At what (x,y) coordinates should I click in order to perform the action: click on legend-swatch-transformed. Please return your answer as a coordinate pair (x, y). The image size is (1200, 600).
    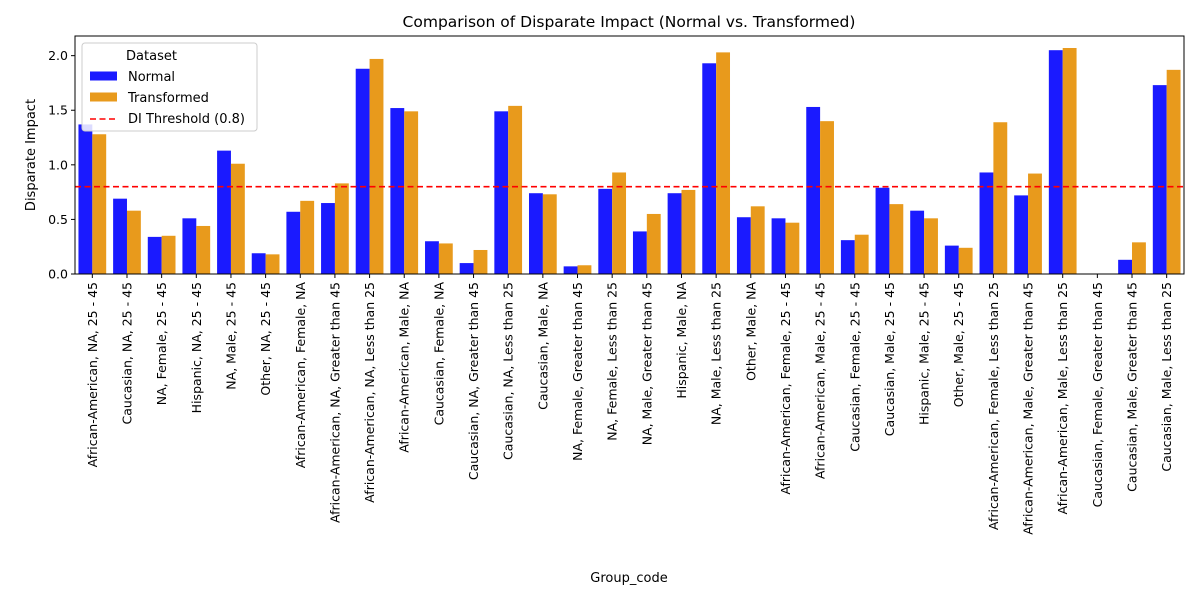
    Looking at the image, I should click on (103, 97).